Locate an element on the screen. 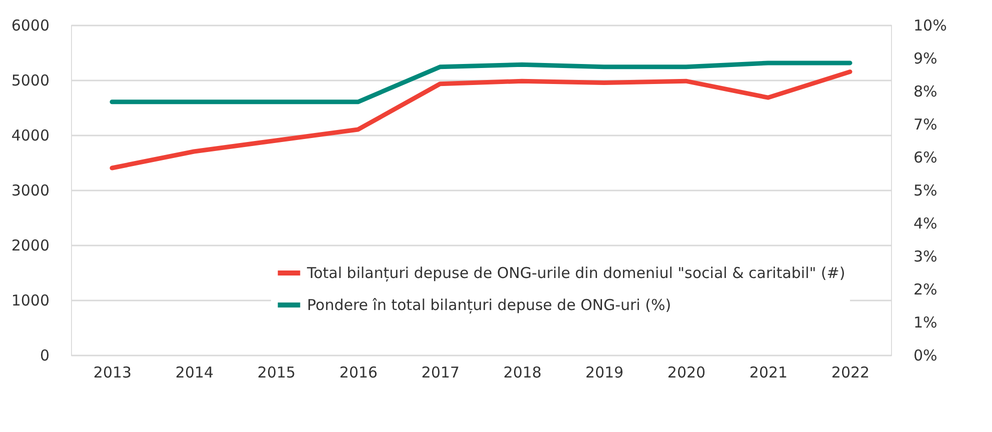 The height and width of the screenshot is (432, 992). y2-tick-label: 6% is located at coordinates (926, 157).